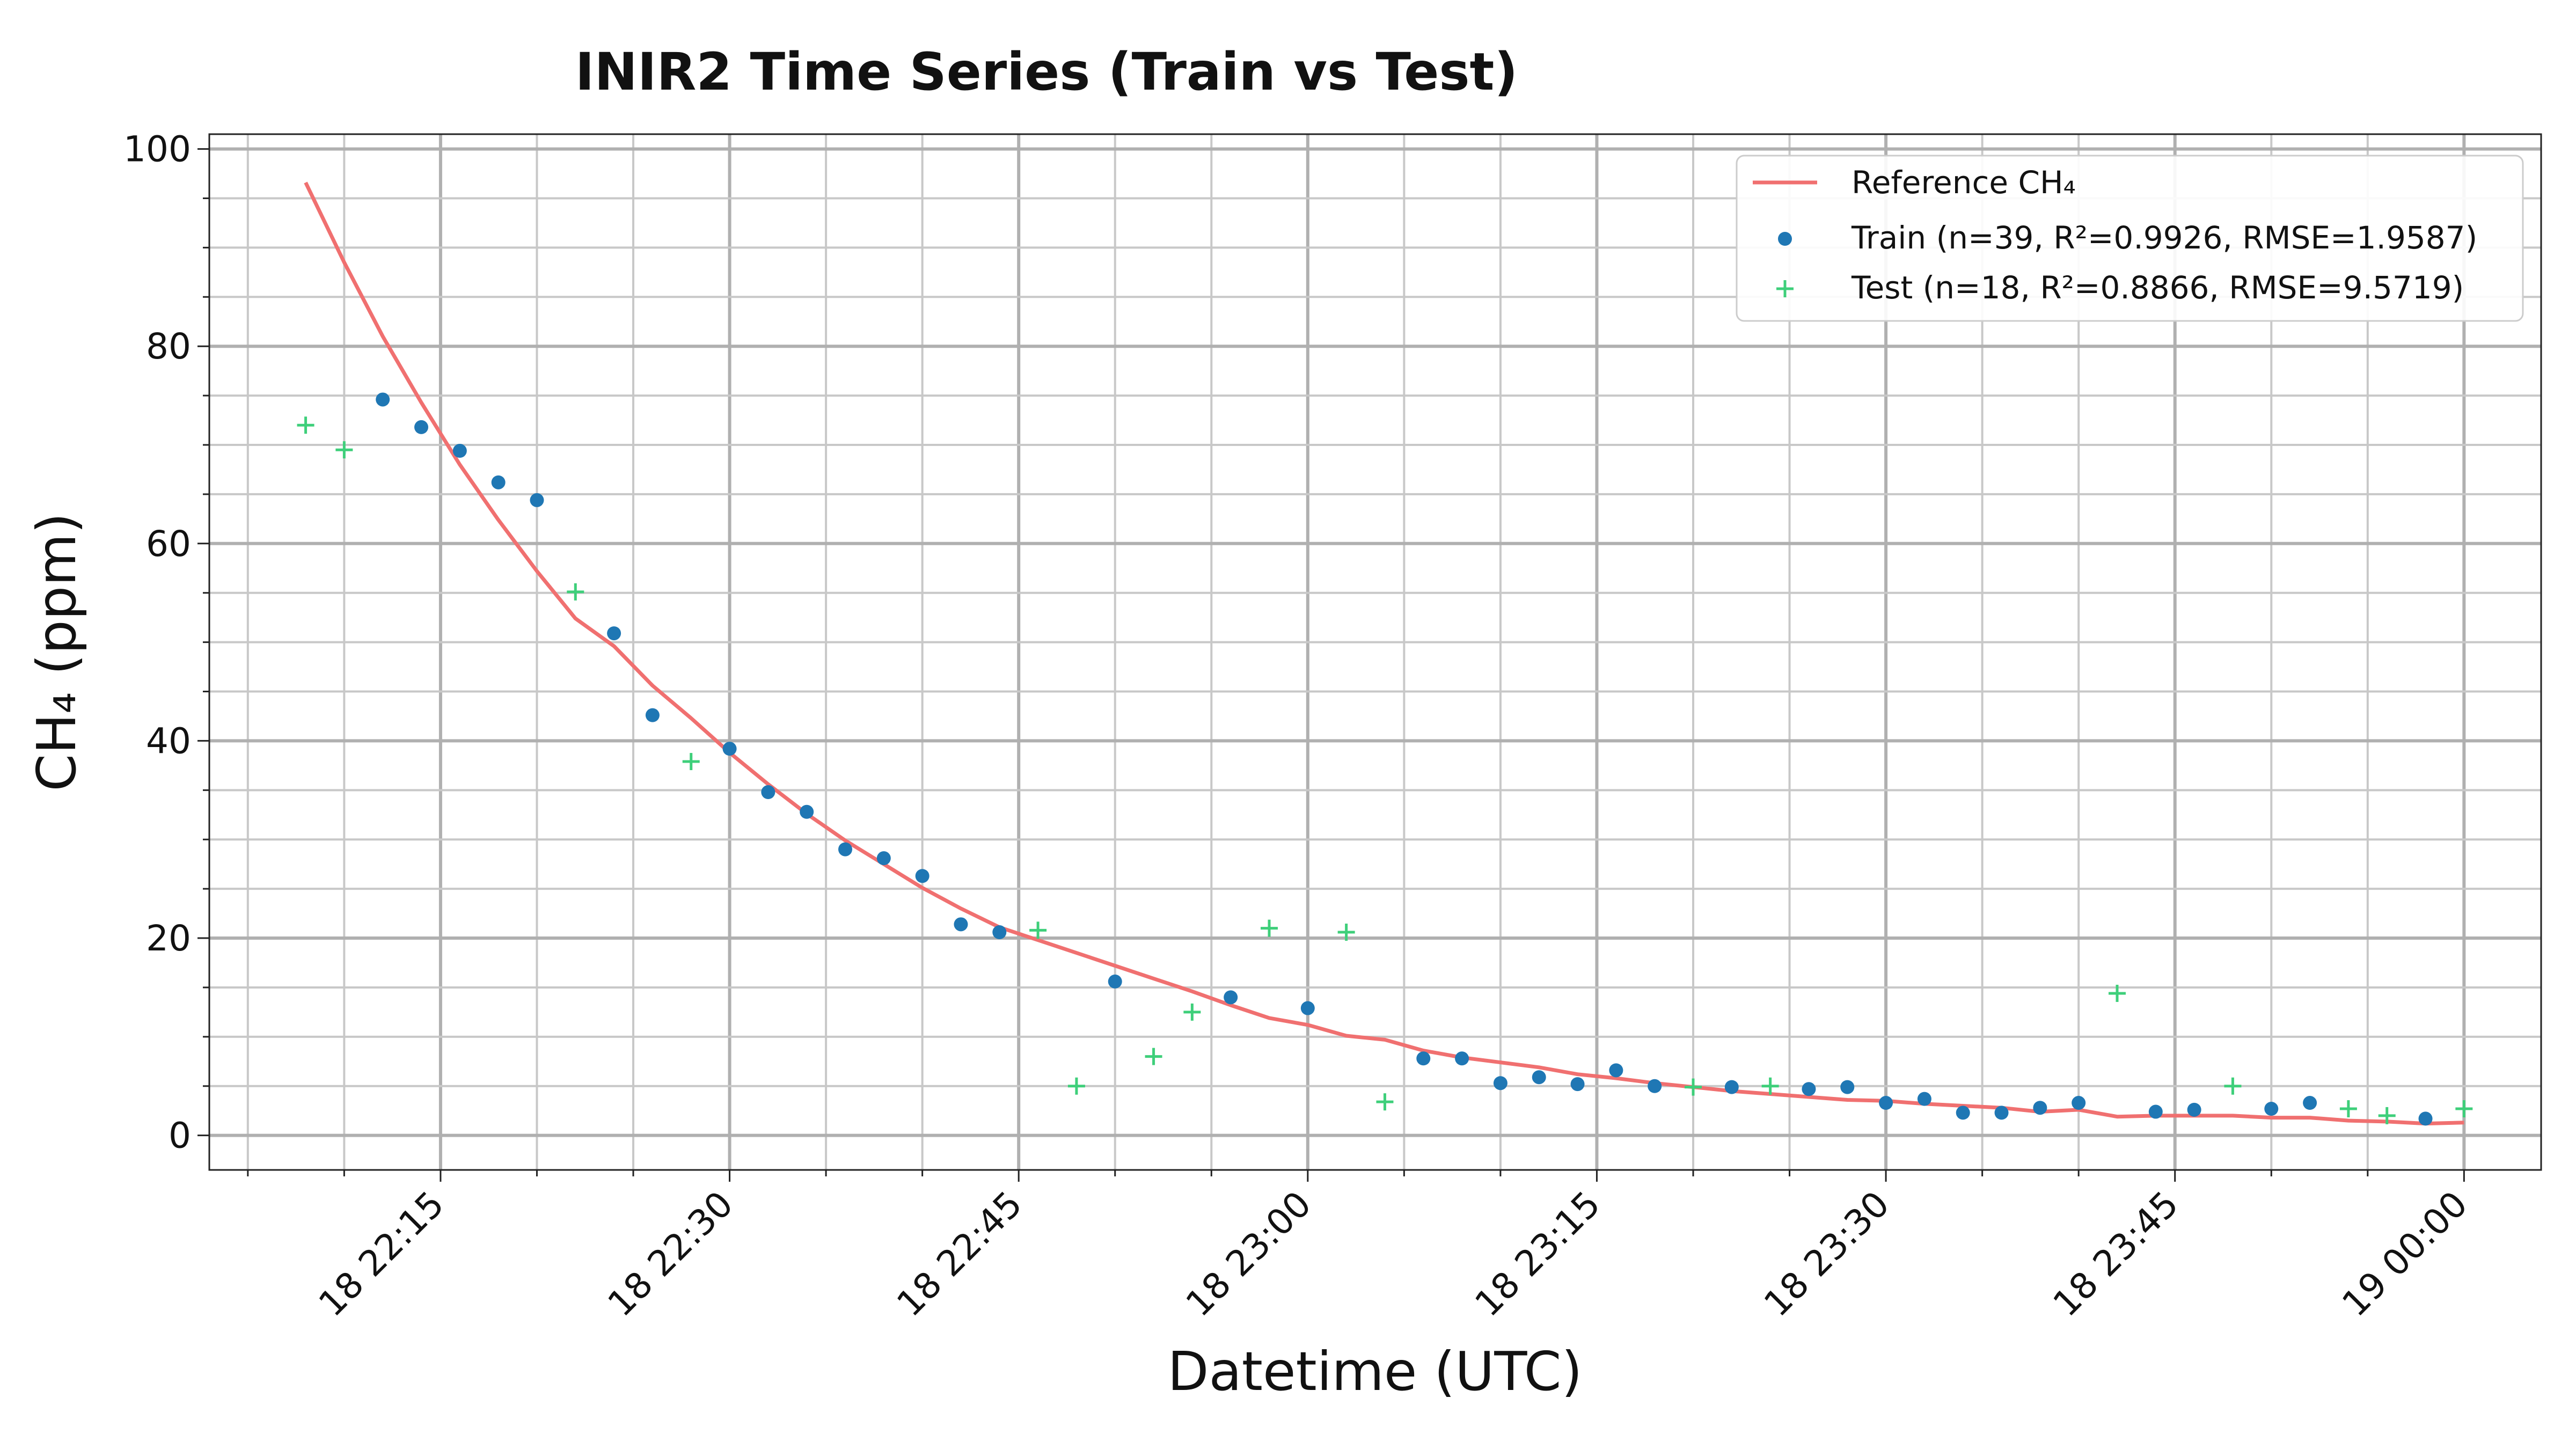 The width and height of the screenshot is (2576, 1449). What do you see at coordinates (2157, 287) in the screenshot?
I see `legend-label-test: Test (n=18, R²=0.8866, RMSE=9.5719)` at bounding box center [2157, 287].